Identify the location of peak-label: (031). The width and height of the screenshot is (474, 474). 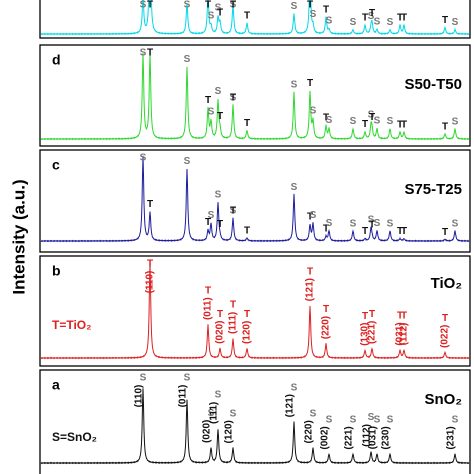
(373, 437).